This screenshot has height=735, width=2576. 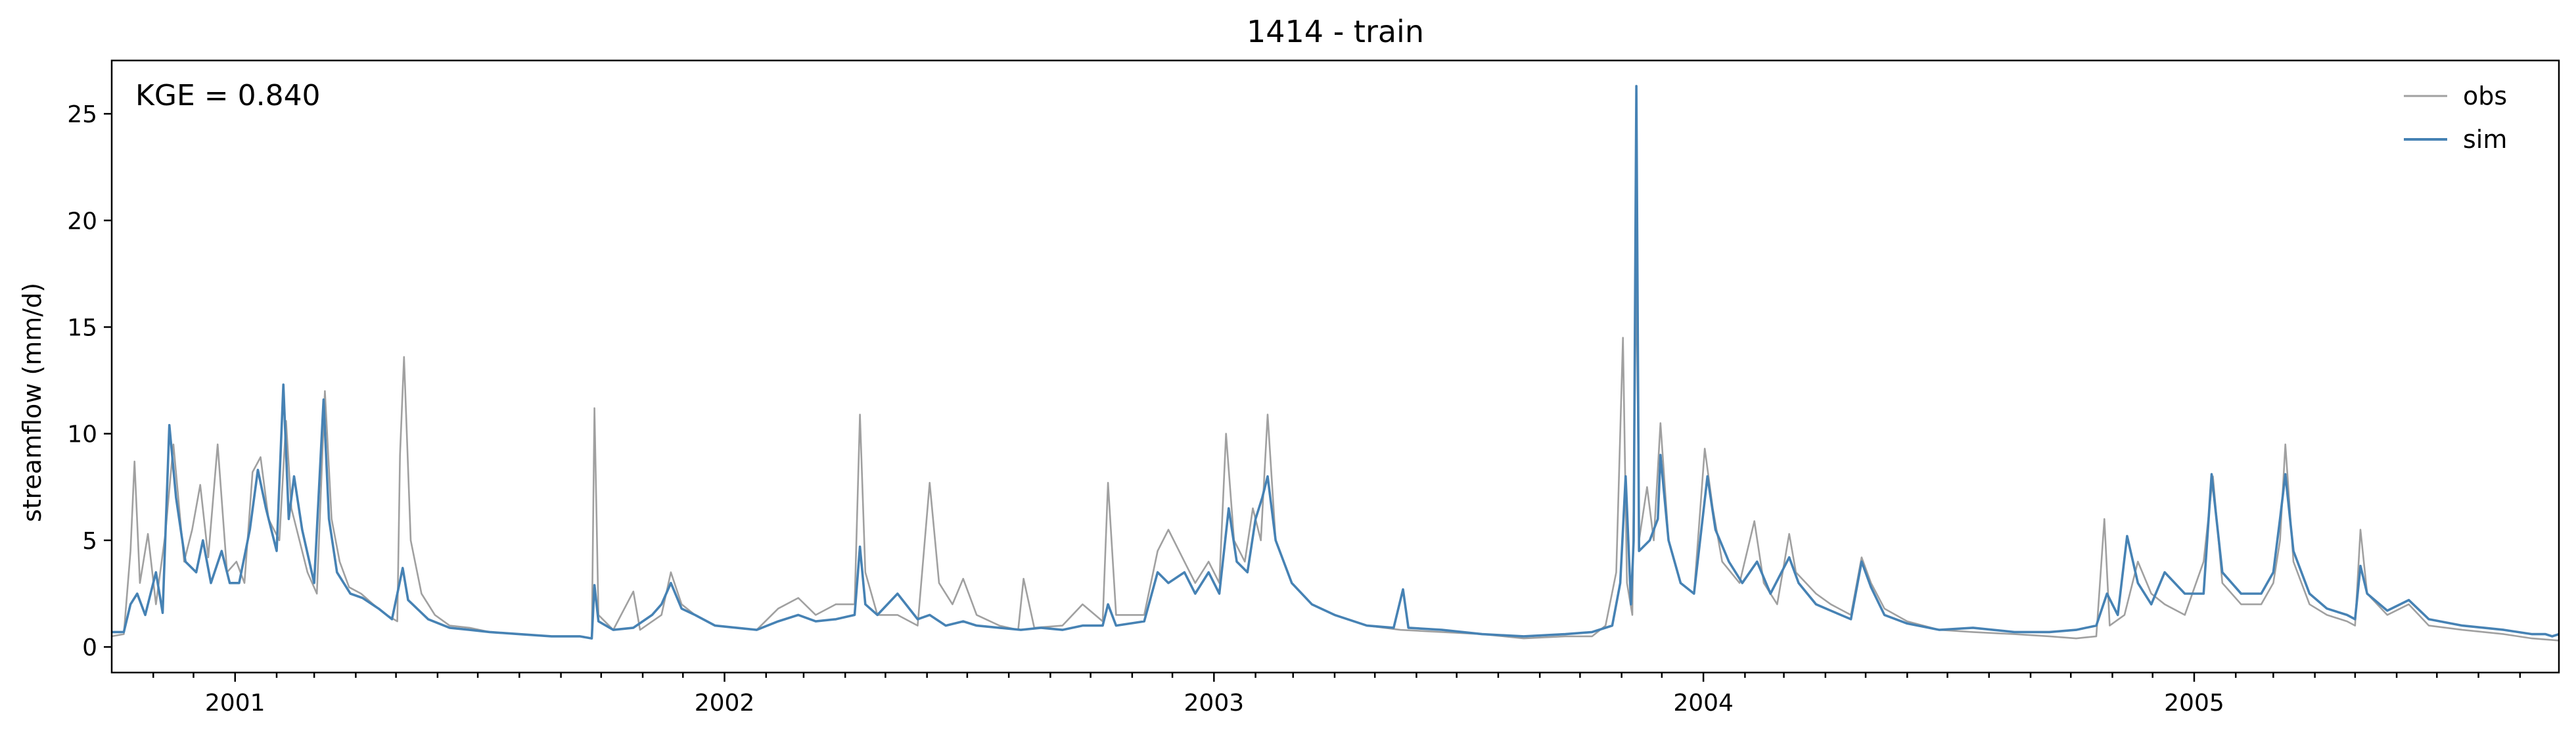 I want to click on legend: obs sim, so click(x=2455, y=118).